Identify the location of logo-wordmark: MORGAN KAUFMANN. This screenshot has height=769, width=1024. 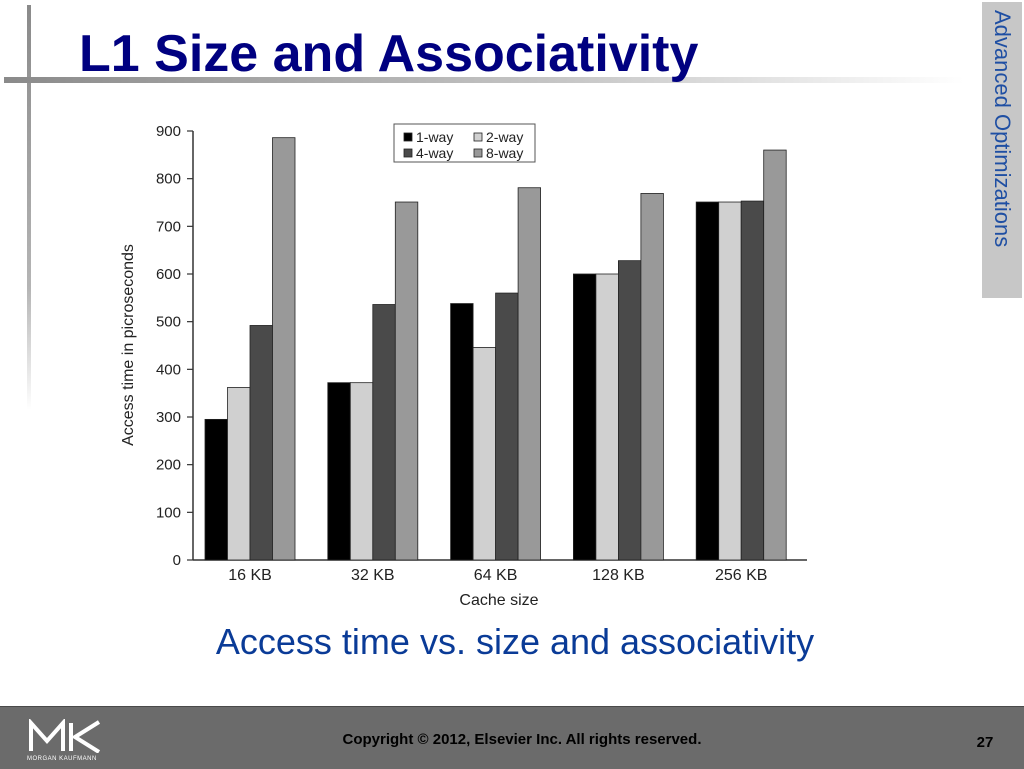
(62, 759).